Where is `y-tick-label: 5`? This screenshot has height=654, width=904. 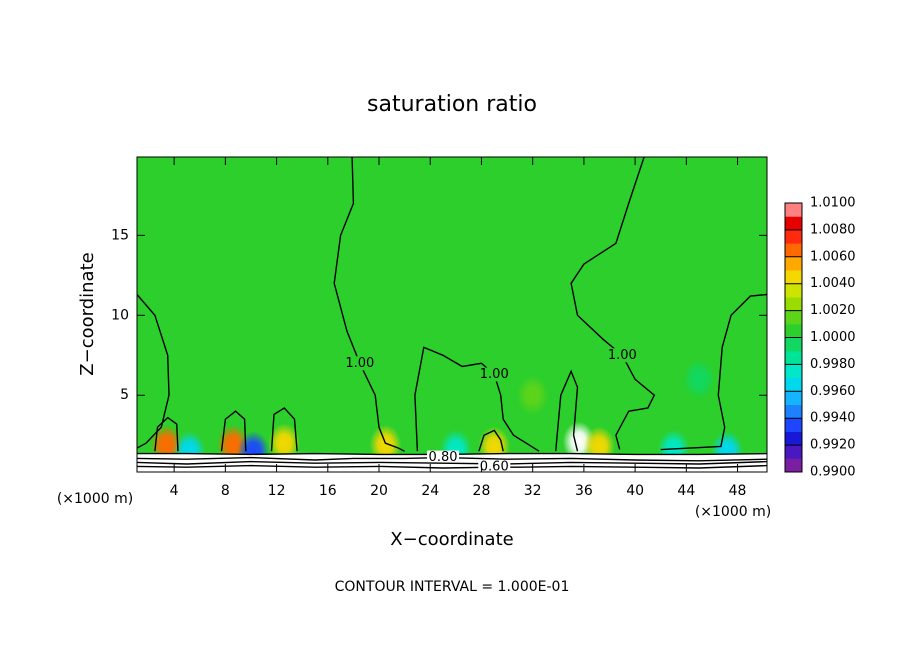 y-tick-label: 5 is located at coordinates (124, 395).